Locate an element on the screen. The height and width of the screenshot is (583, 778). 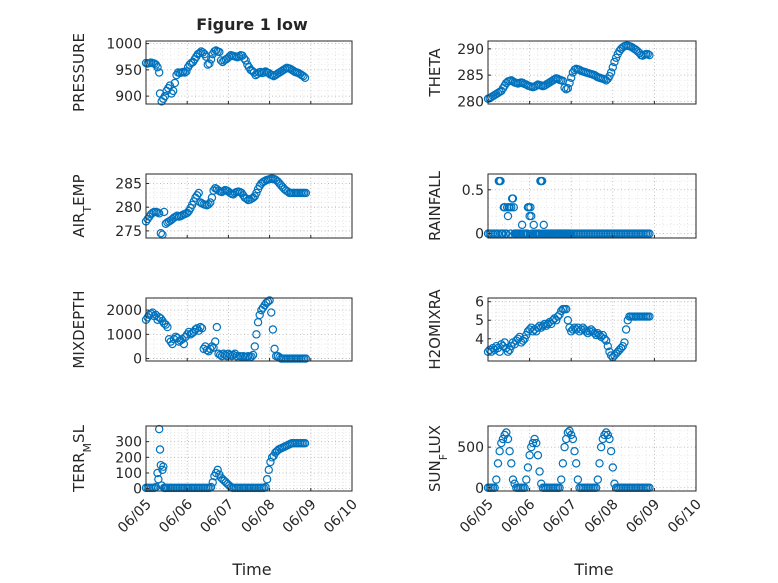
rainfall-panel: 0 0.5 RAINFALL is located at coordinates (561, 206).